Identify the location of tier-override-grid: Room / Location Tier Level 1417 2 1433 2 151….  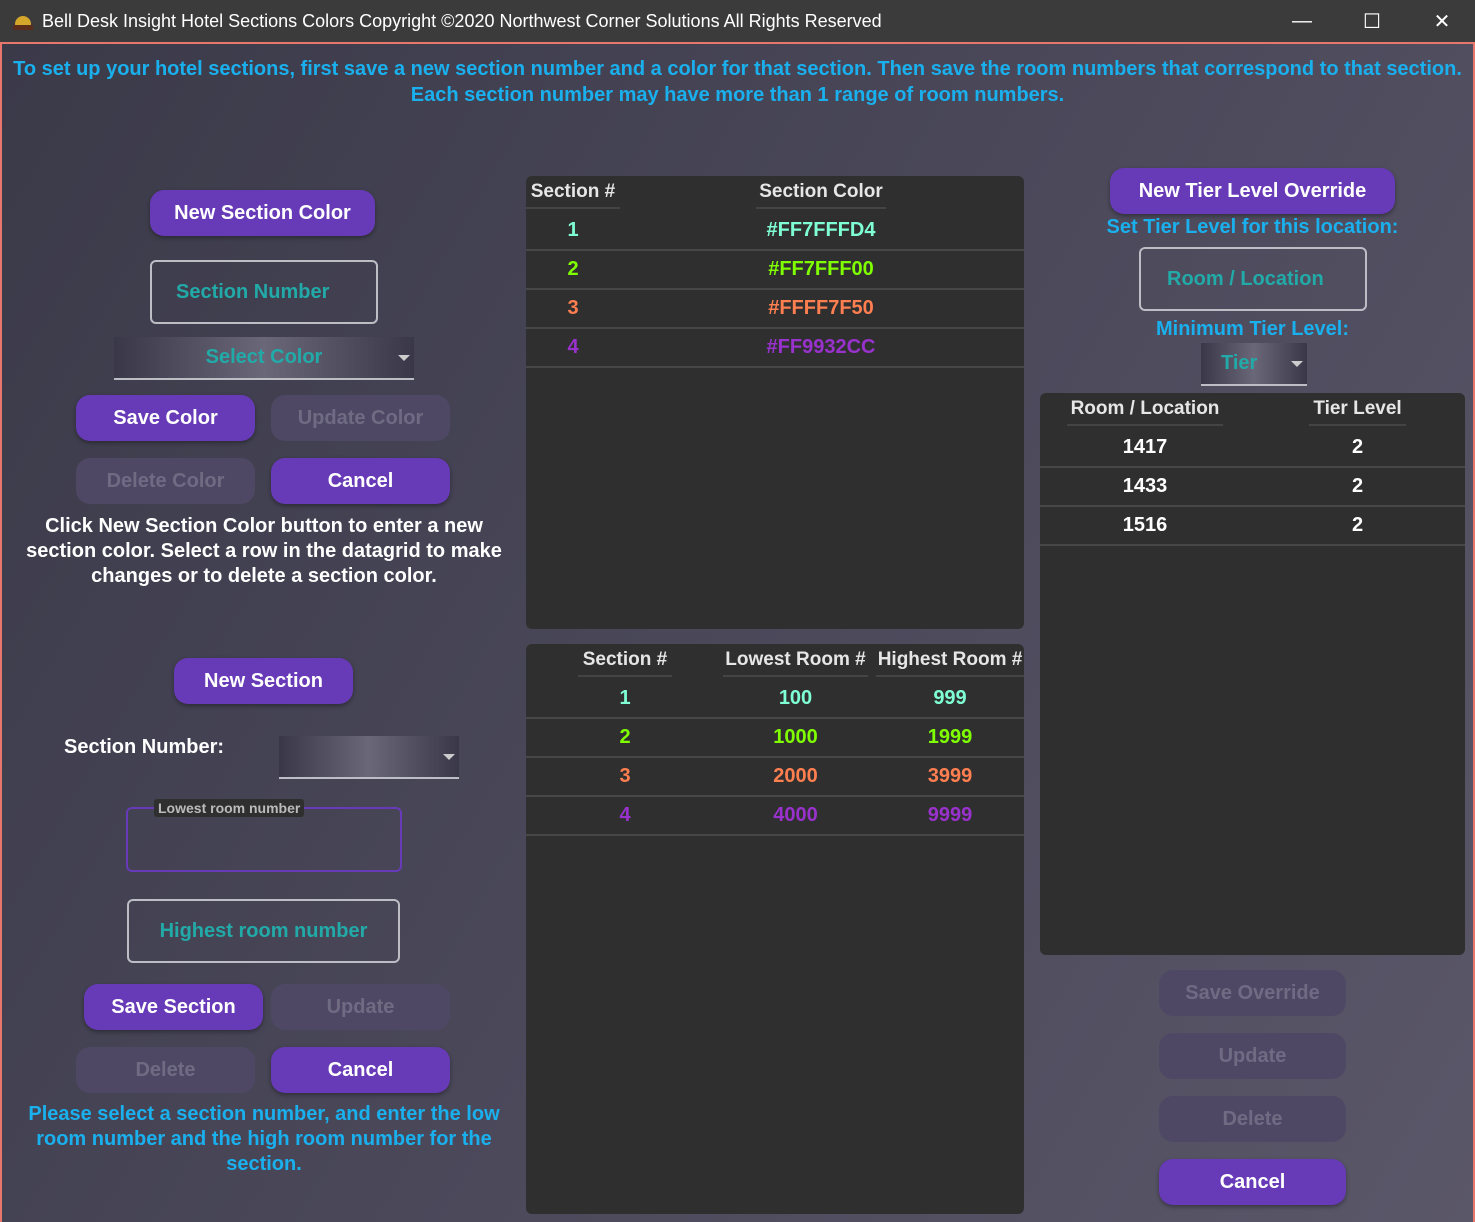
(1252, 674).